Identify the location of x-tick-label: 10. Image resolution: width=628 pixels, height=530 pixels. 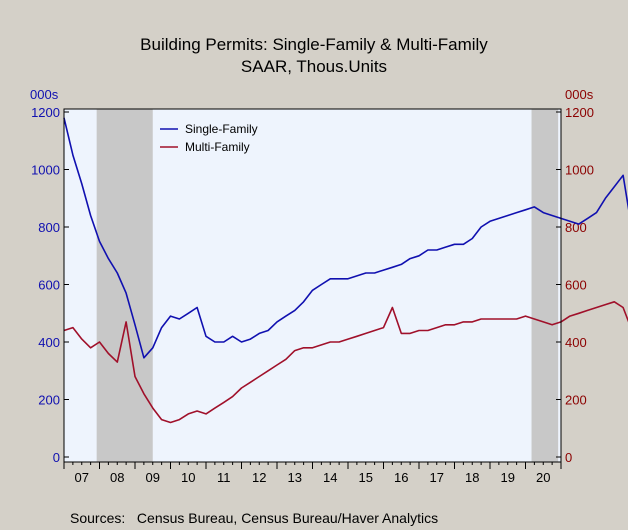
(188, 477).